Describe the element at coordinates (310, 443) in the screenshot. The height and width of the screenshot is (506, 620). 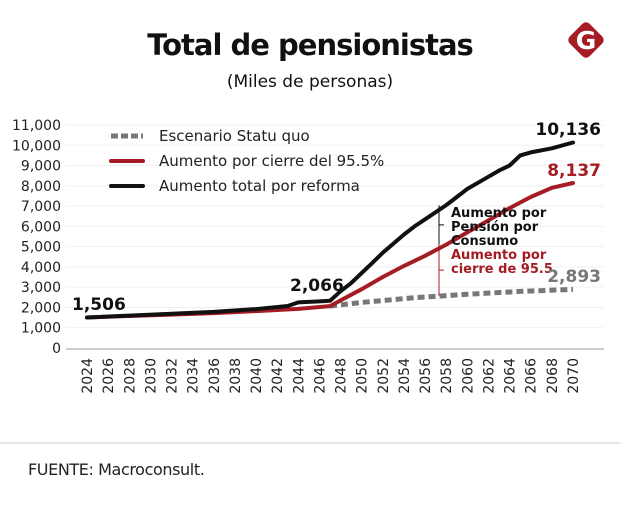
I see `footer-divider` at that location.